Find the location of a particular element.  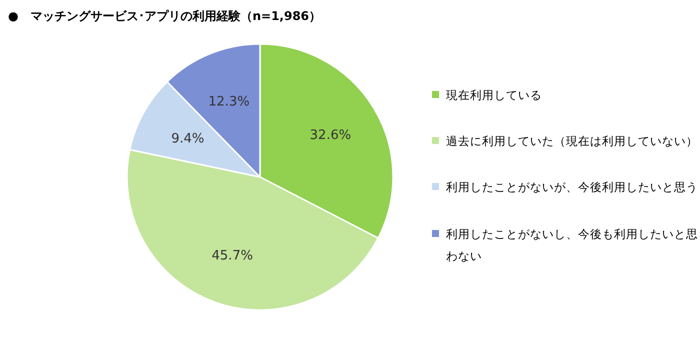

data-label: 12.3% is located at coordinates (229, 102).